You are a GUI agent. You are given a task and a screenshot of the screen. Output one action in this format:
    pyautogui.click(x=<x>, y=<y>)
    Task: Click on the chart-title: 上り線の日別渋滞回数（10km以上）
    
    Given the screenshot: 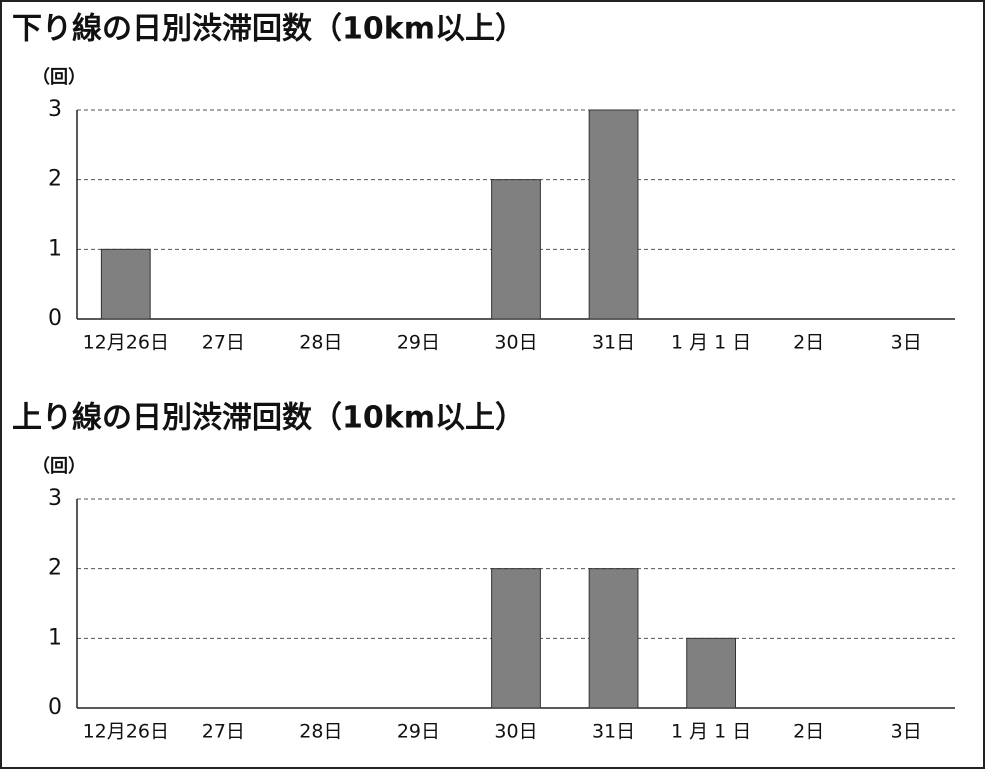 What is the action you would take?
    pyautogui.click(x=268, y=418)
    